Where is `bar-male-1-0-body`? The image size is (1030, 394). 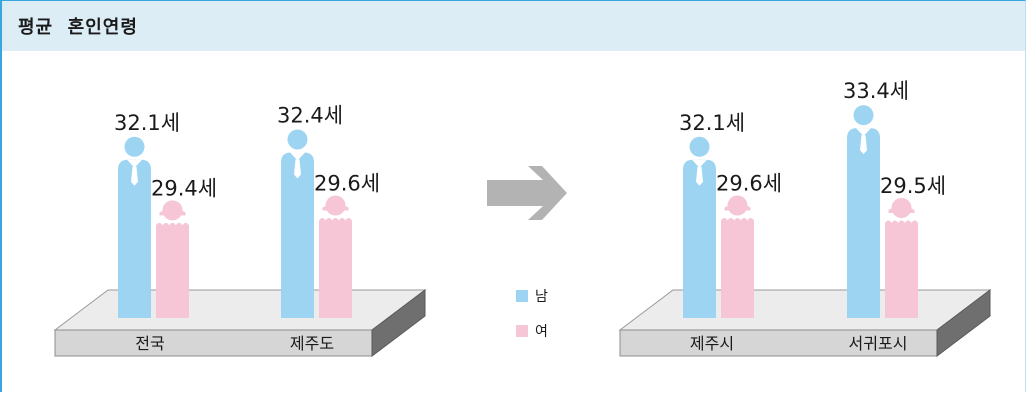 bar-male-1-0-body is located at coordinates (699, 238).